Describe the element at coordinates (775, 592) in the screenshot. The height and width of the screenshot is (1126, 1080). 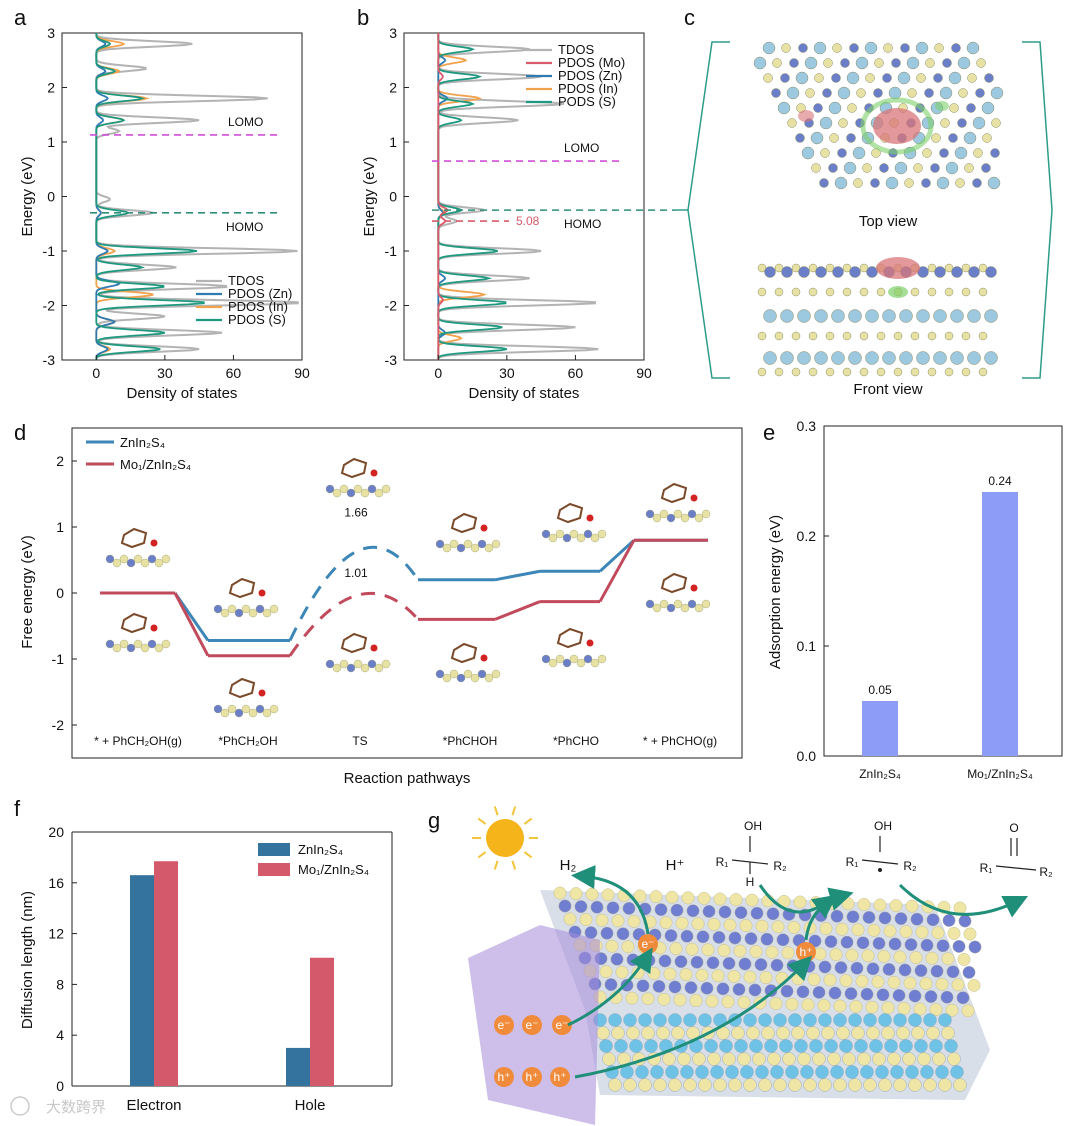
I see `y-axis-label: Adsorption energy (eV)` at that location.